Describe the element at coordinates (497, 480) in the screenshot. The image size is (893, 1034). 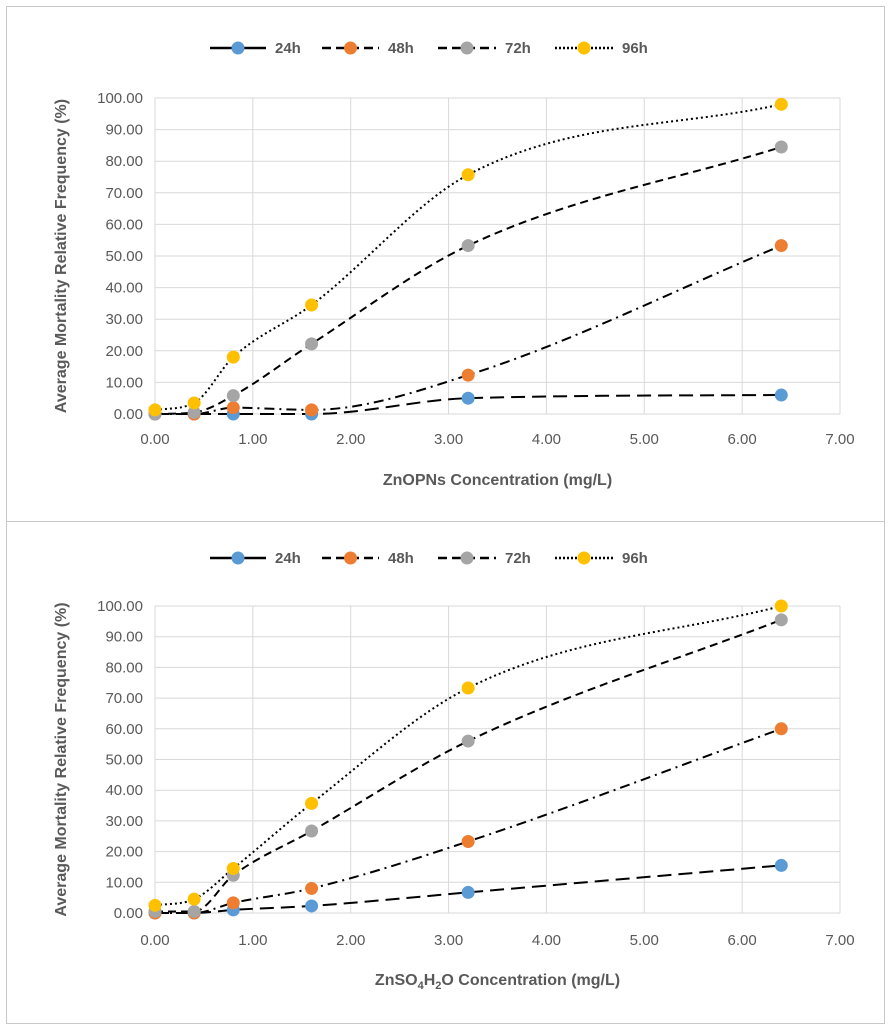
I see `x-axis-title: ZnOPNs Concentration (mg/L)` at that location.